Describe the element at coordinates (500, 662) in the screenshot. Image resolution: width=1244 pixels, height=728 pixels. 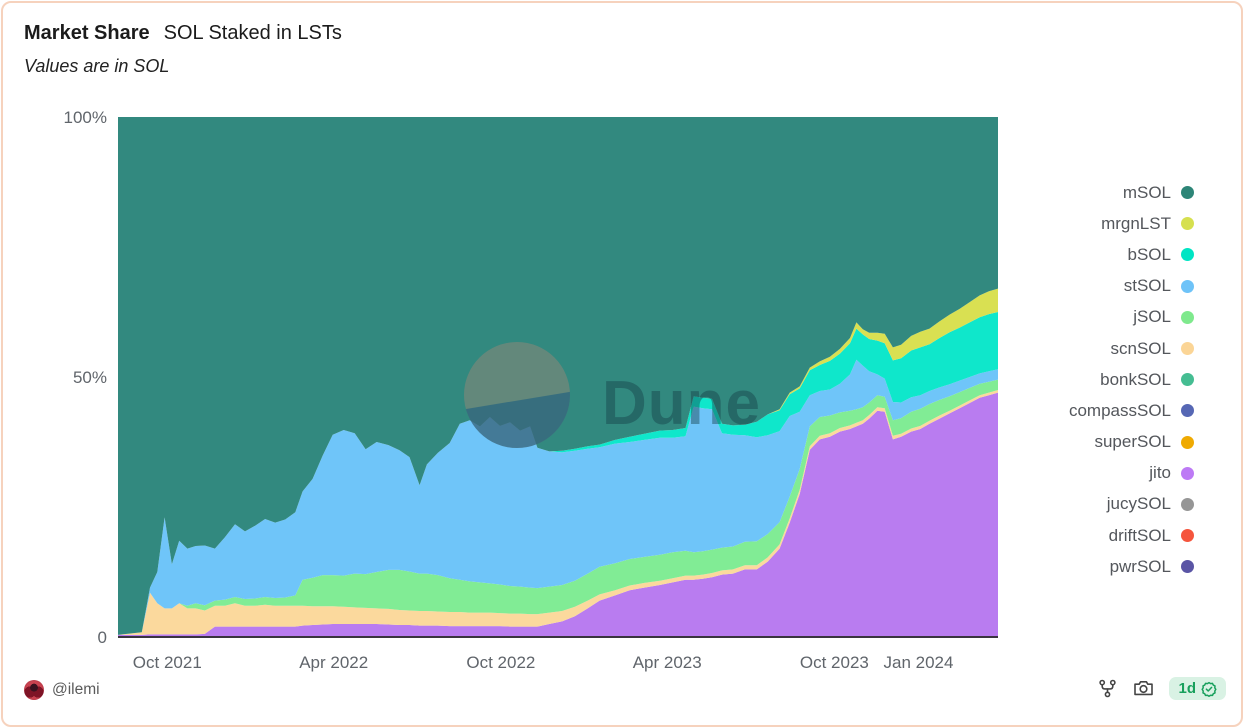
I see `x-tick-label: Oct 2022` at that location.